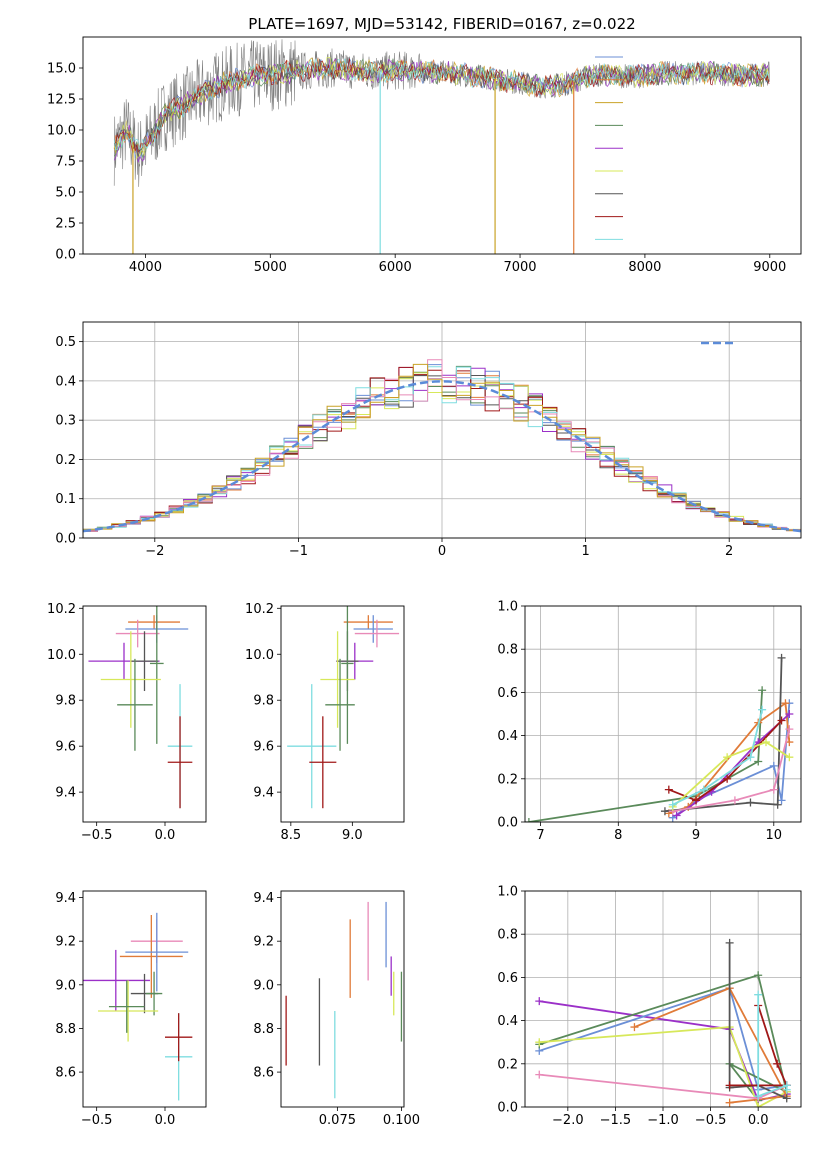 Image resolution: width=819 pixels, height=1170 pixels. I want to click on x-tick-label: 8.5, so click(290, 835).